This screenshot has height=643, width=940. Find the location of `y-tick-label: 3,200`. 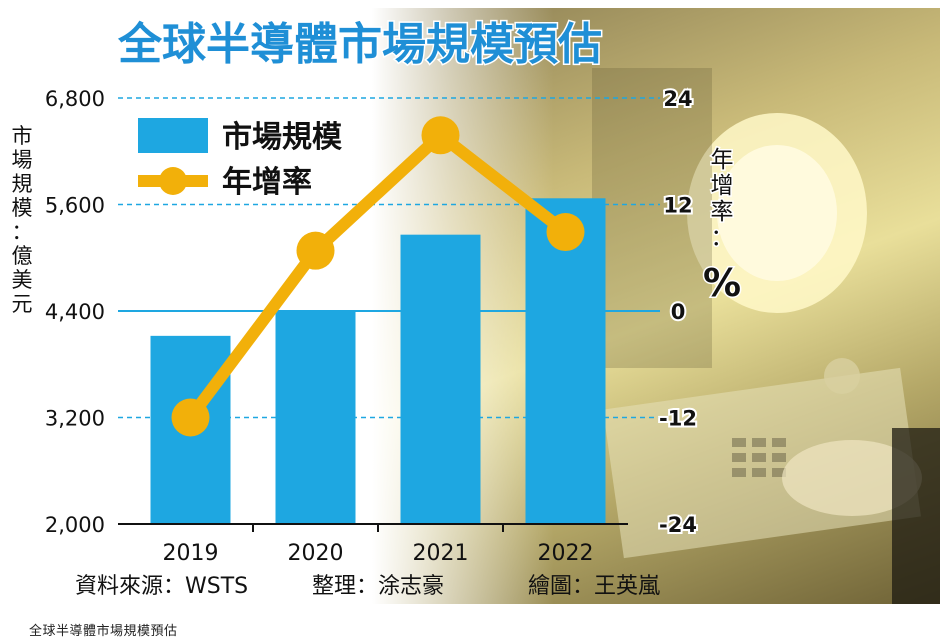

y-tick-label: 3,200 is located at coordinates (75, 419).